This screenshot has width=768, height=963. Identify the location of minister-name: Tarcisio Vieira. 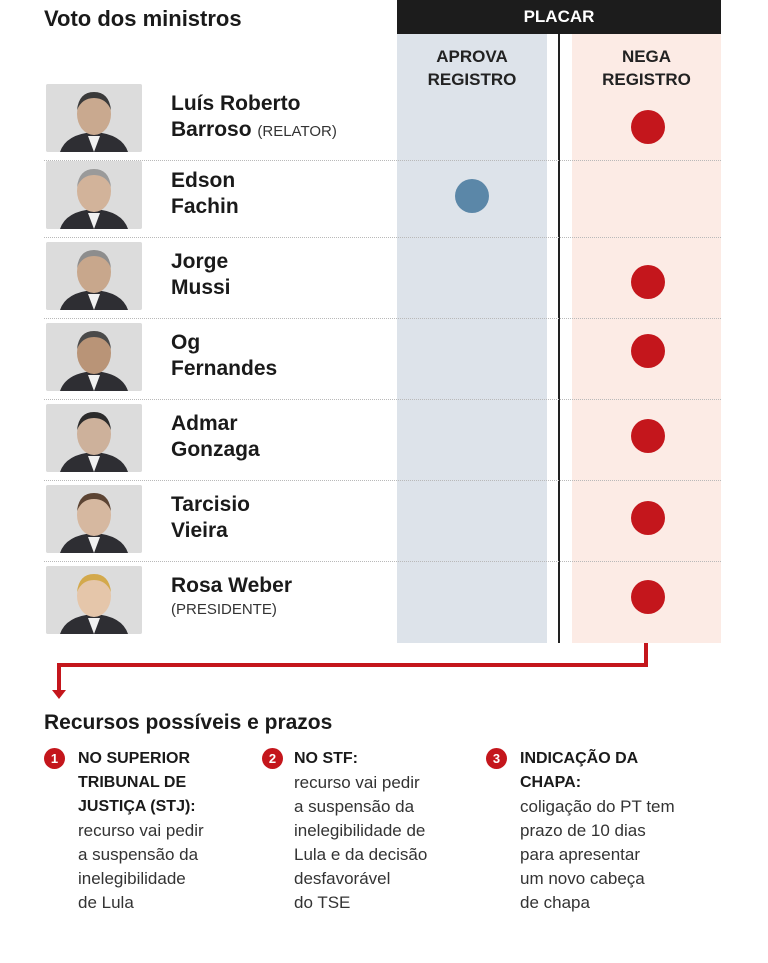
(210, 518).